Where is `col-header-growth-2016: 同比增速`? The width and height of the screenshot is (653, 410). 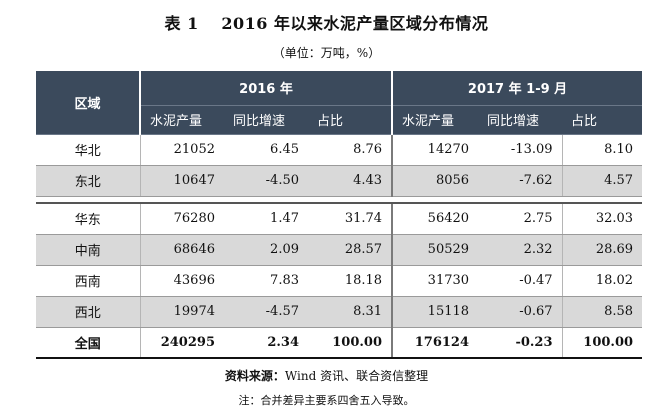 col-header-growth-2016: 同比增速 is located at coordinates (266, 120).